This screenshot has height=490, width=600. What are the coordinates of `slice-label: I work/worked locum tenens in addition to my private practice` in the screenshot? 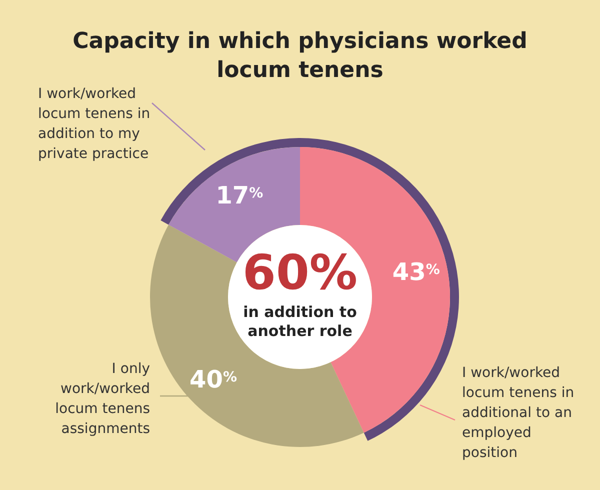 It's located at (94, 124).